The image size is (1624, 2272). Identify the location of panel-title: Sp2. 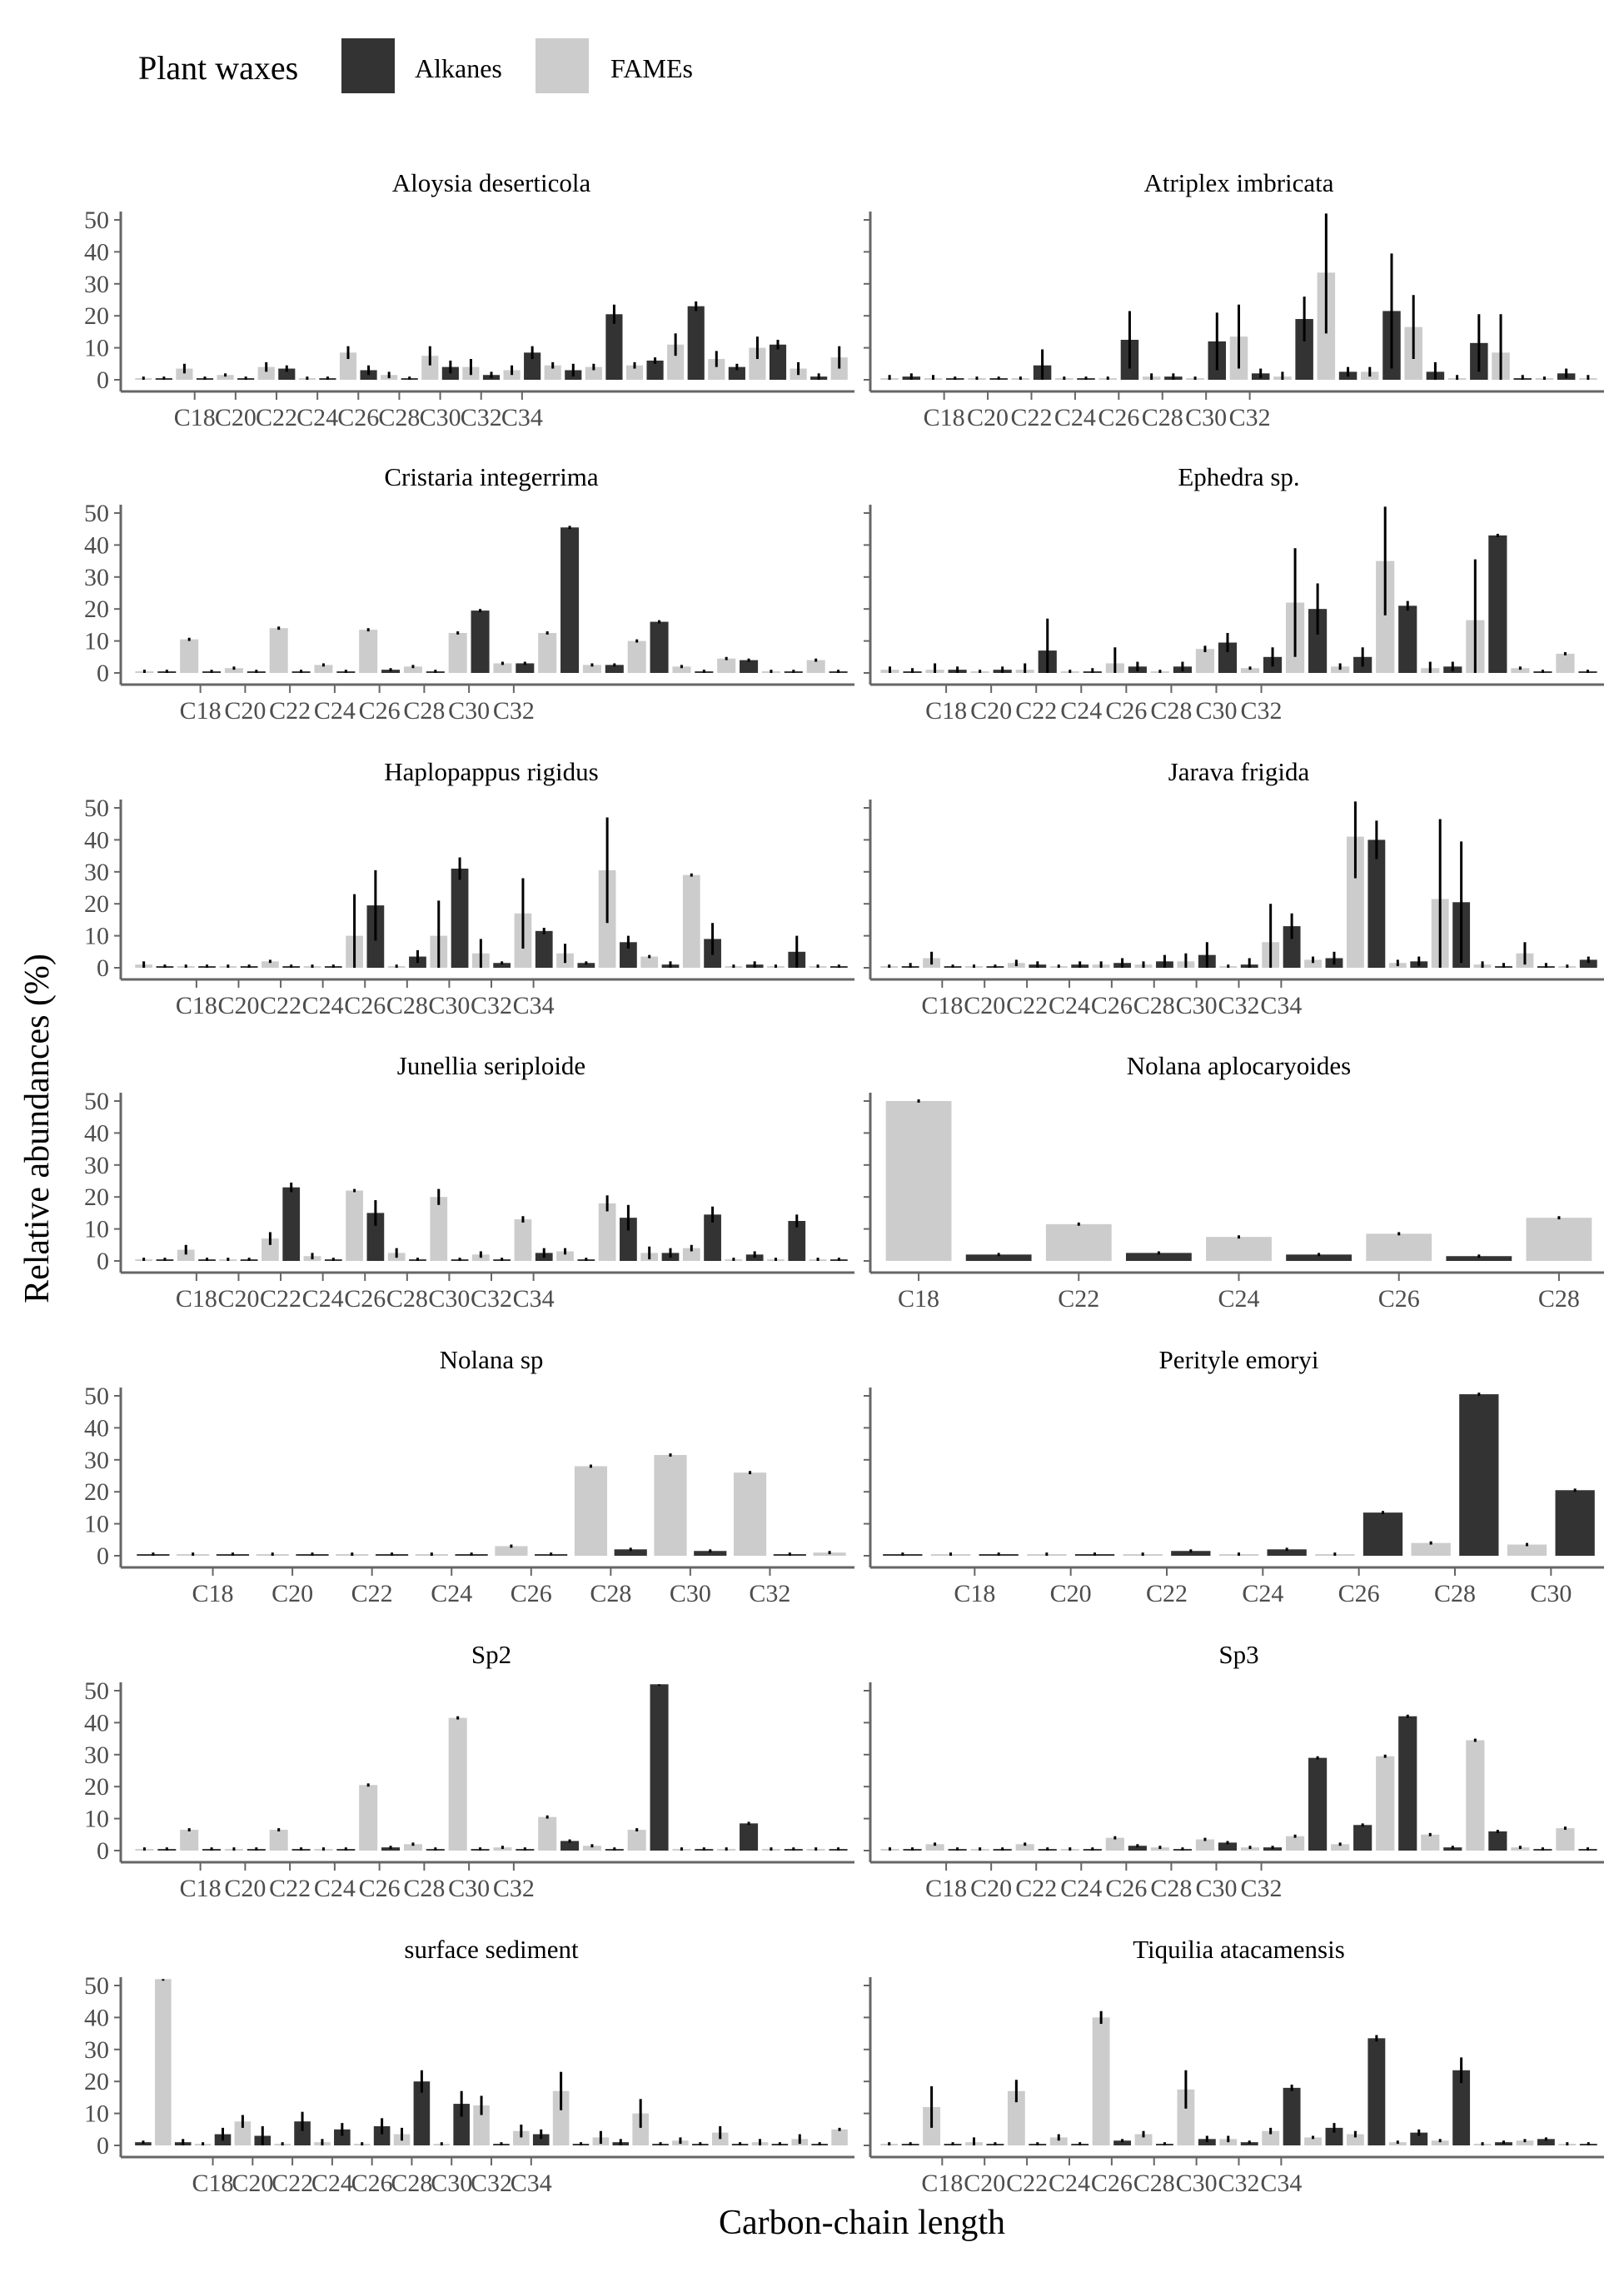
(491, 1655).